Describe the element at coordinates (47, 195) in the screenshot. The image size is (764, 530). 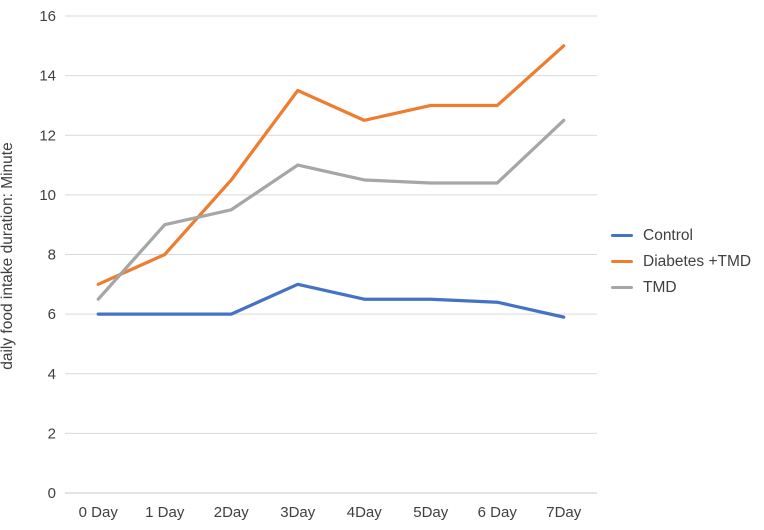
I see `y-tick-label: 10` at that location.